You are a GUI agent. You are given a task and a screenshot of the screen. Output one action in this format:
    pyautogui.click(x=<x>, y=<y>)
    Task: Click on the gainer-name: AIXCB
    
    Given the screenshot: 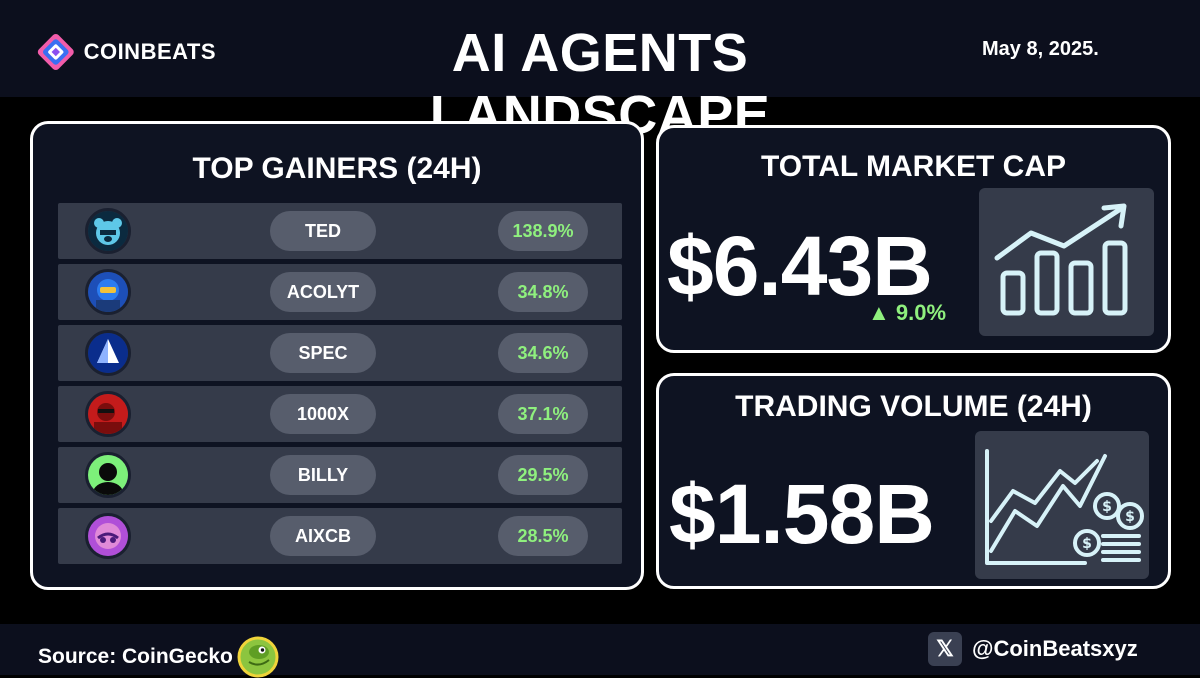 What is the action you would take?
    pyautogui.click(x=323, y=536)
    